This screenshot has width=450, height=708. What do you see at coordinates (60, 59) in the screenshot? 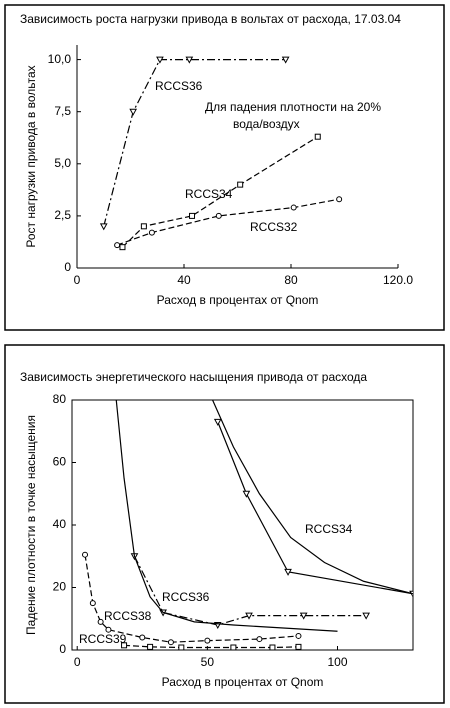
I see `y-tick-label: 10,0` at bounding box center [60, 59].